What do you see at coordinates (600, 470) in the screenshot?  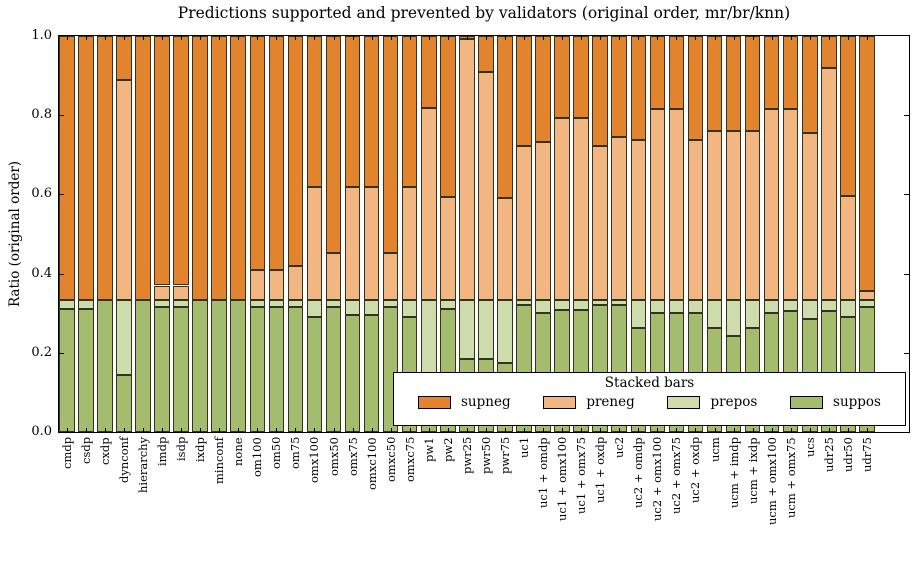 I see `x-tick-label: uc1 + oxdp` at bounding box center [600, 470].